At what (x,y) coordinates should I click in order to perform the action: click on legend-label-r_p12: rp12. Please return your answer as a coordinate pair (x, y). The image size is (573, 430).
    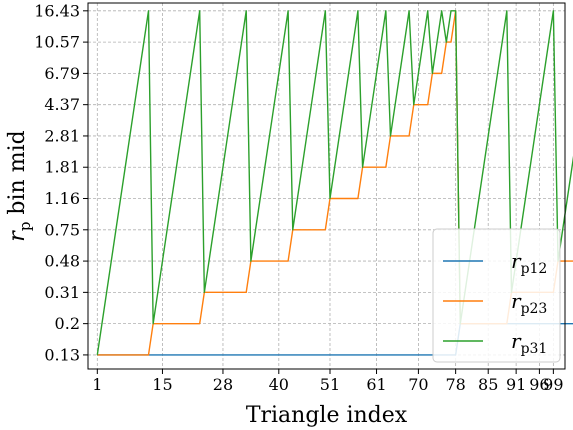
    Looking at the image, I should click on (529, 263).